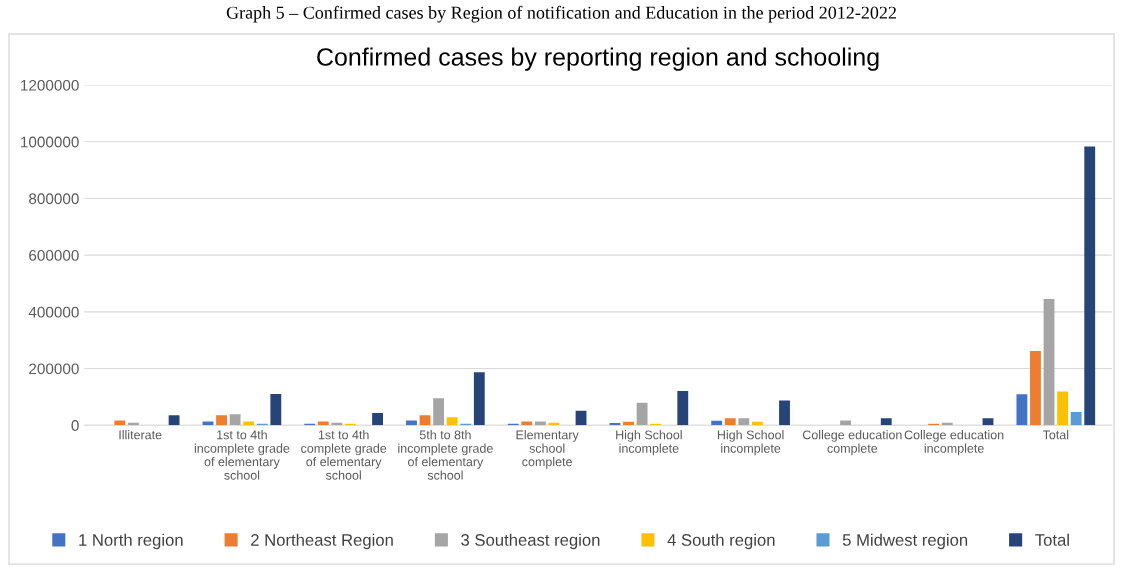 The image size is (1123, 567). Describe the element at coordinates (54, 369) in the screenshot. I see `y-tick-label: 200000` at that location.